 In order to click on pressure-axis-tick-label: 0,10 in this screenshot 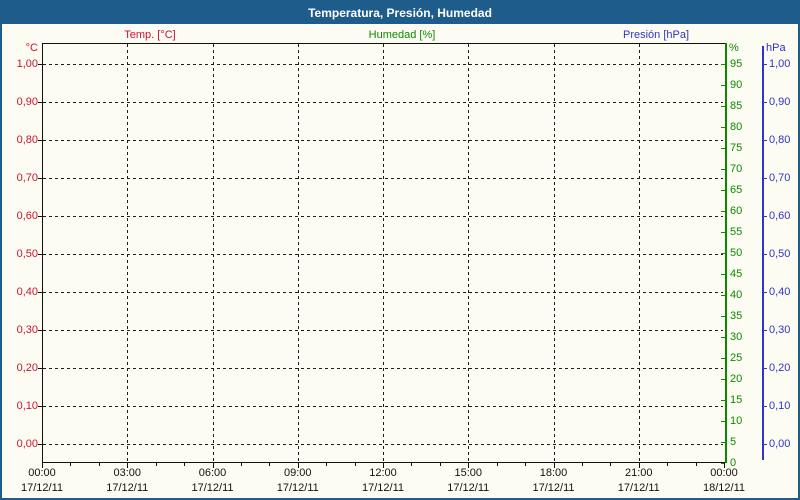, I will do `click(780, 406)`.